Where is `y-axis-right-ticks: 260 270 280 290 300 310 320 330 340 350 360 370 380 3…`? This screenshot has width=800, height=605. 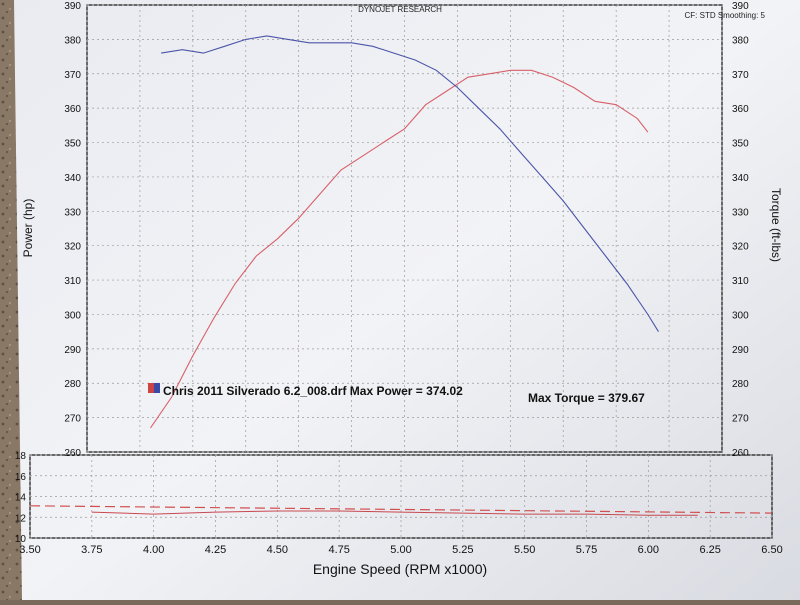
y-axis-right-ticks: 260 270 280 290 300 310 320 330 340 350 360 370 380 3… is located at coordinates (740, 230).